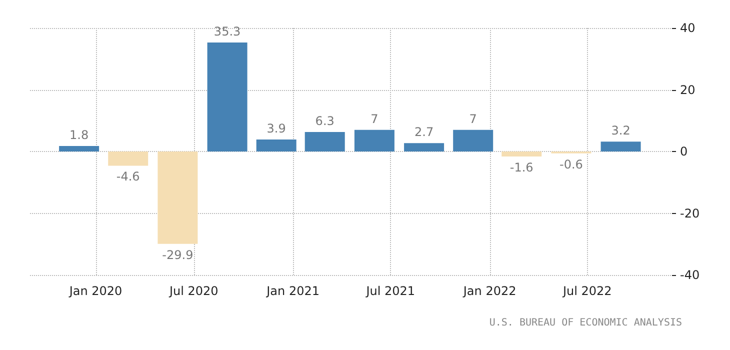 The height and width of the screenshot is (350, 730). What do you see at coordinates (690, 213) in the screenshot?
I see `y-tick-label: -20` at bounding box center [690, 213].